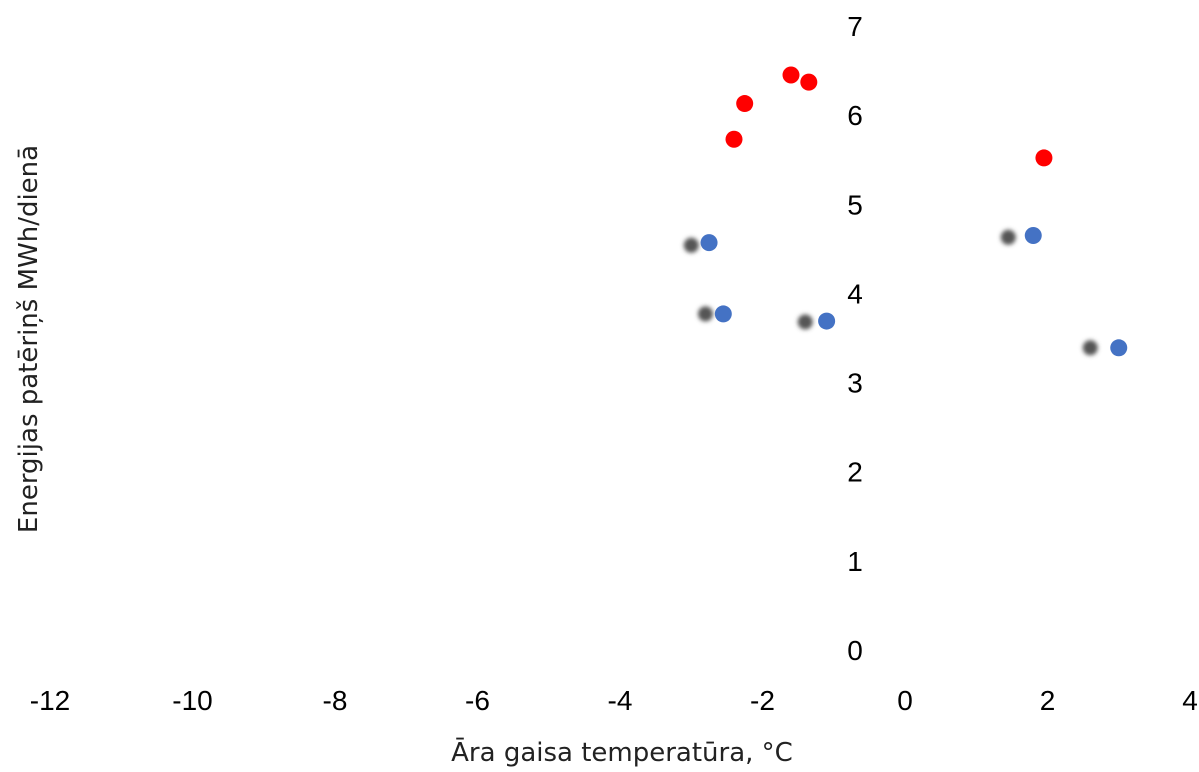 The image size is (1199, 772). What do you see at coordinates (855, 26) in the screenshot?
I see `y-tick-label: 7` at bounding box center [855, 26].